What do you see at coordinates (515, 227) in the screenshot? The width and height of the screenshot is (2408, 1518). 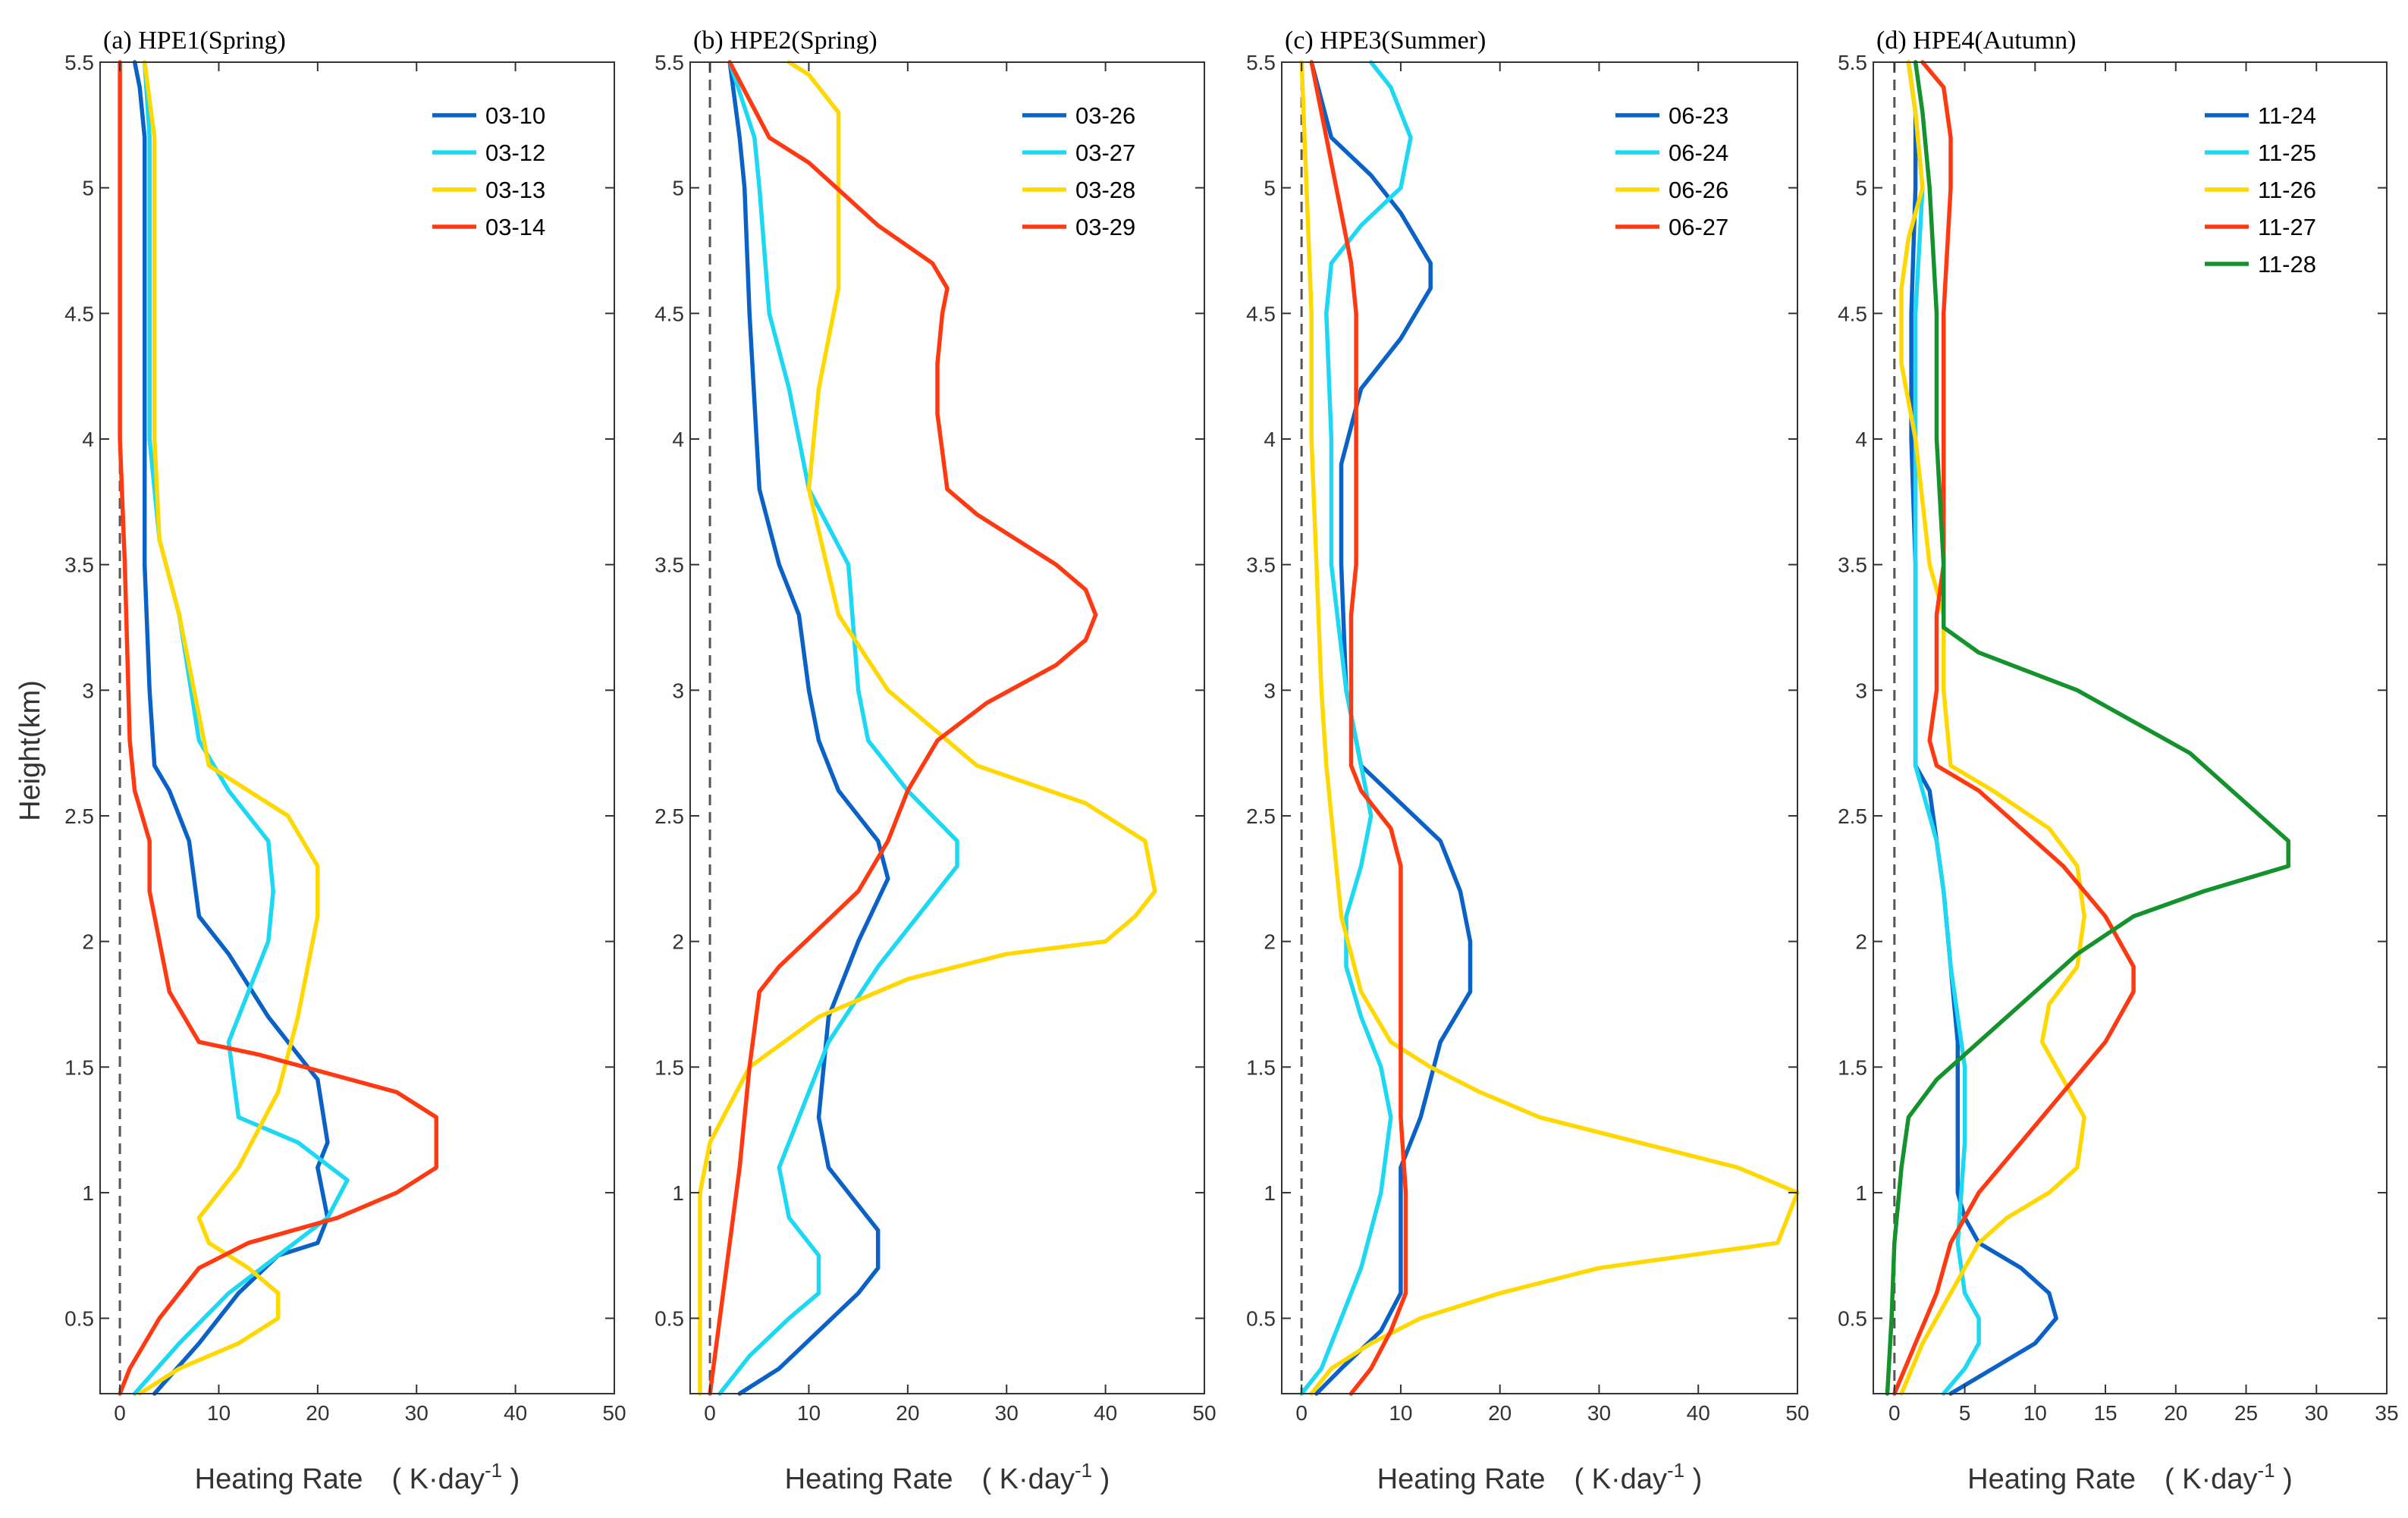 I see `legend-label-03-14: 03-14` at bounding box center [515, 227].